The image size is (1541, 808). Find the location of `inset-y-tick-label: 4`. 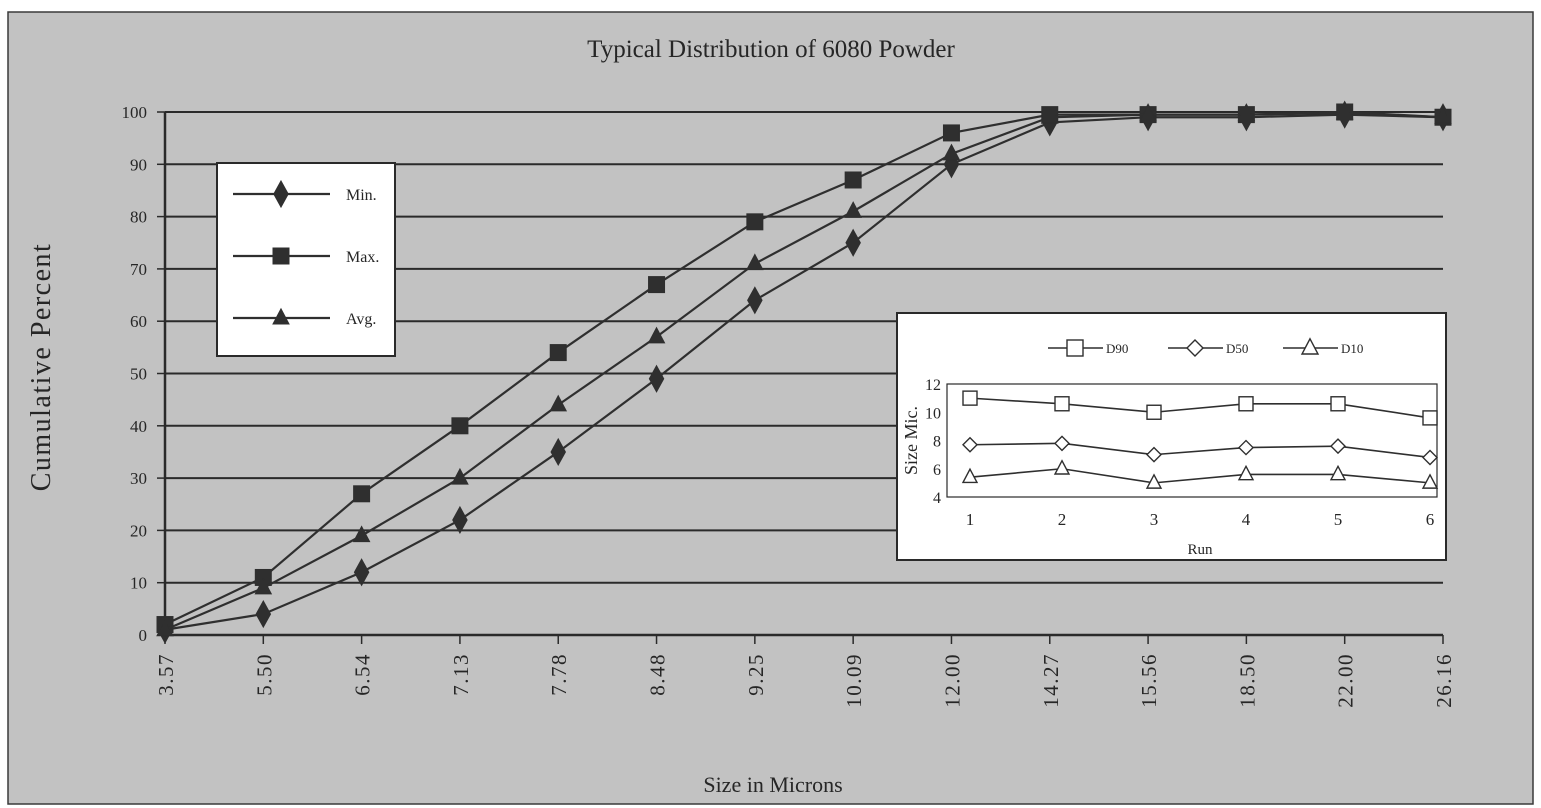

inset-y-tick-label: 4 is located at coordinates (937, 498).